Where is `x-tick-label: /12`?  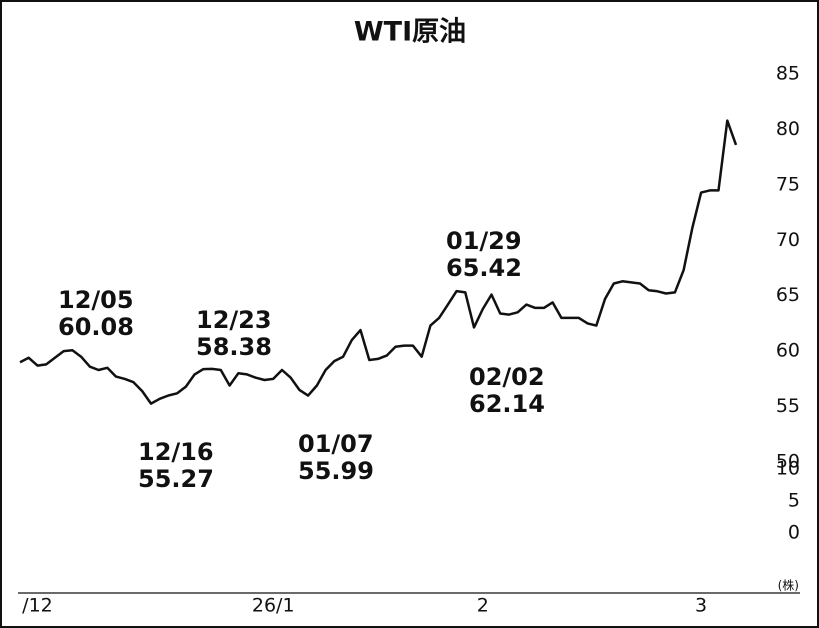 x-tick-label: /12 is located at coordinates (37, 606).